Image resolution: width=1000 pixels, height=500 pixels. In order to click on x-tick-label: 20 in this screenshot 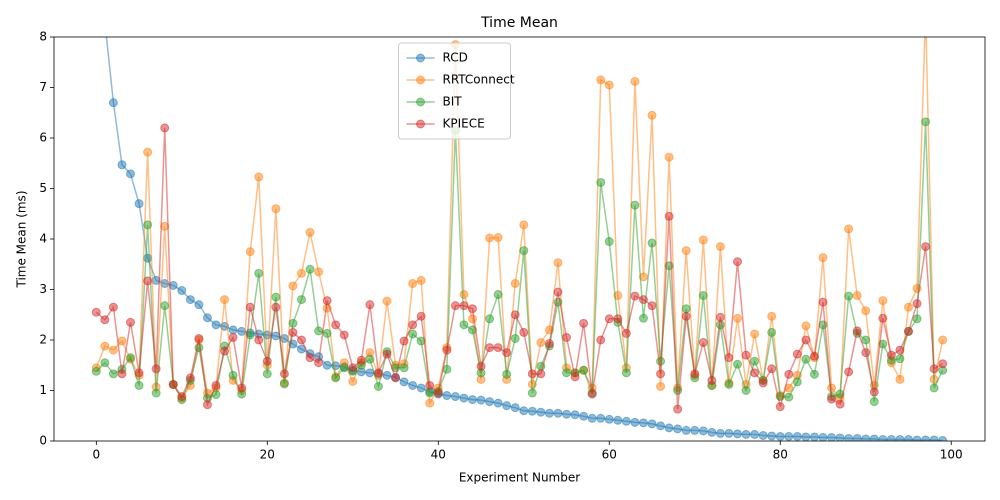, I will do `click(267, 455)`.